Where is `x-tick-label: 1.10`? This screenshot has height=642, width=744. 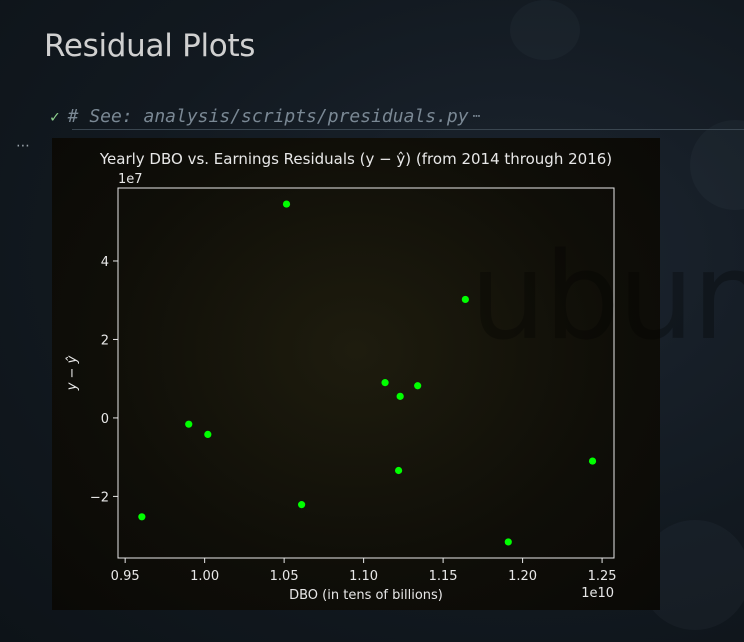
x-tick-label: 1.10 is located at coordinates (363, 576).